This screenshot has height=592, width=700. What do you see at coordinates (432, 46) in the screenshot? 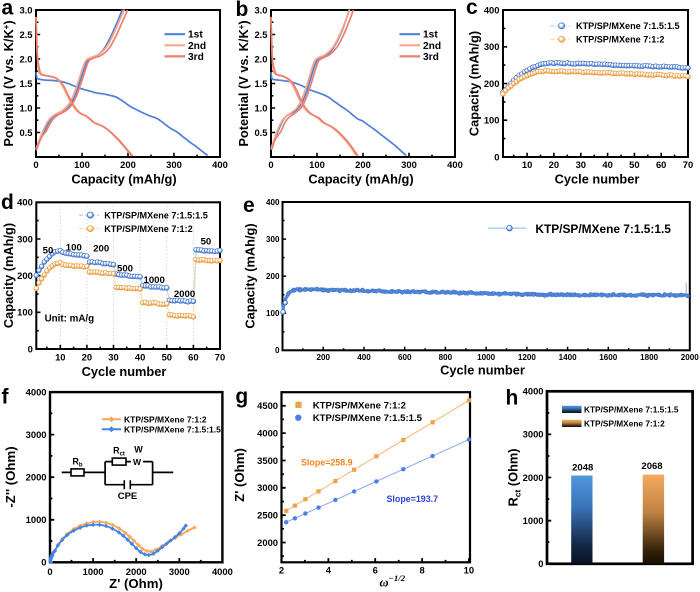
I see `svg-text: 2nd` at bounding box center [432, 46].